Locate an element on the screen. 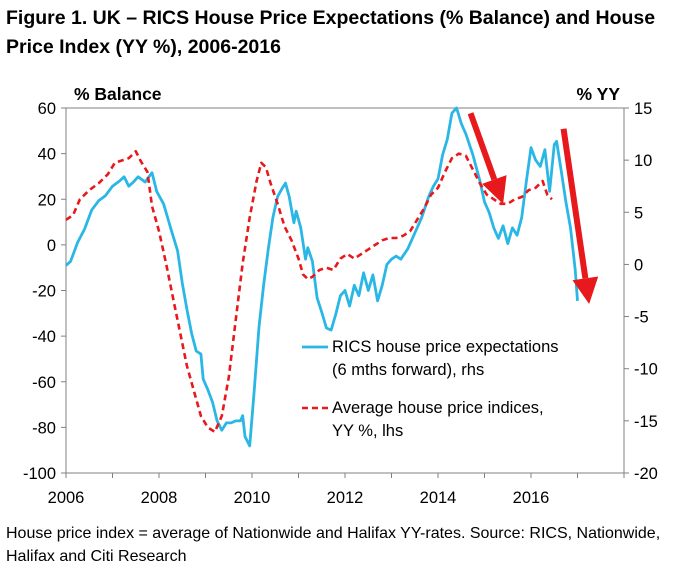 The height and width of the screenshot is (579, 682). right-axis-title: % YY is located at coordinates (599, 94).